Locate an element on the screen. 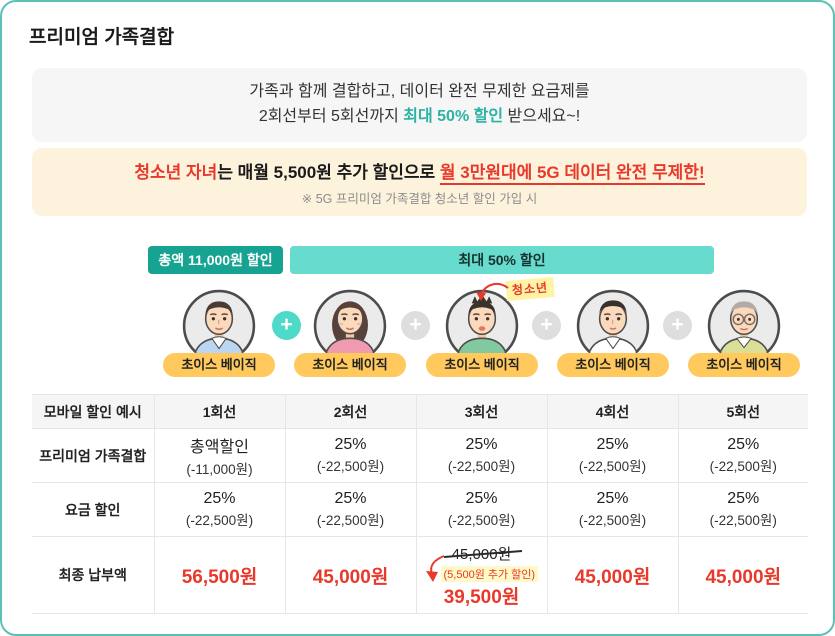 This screenshot has width=835, height=636. row-label: 요금 할인 is located at coordinates (93, 509).